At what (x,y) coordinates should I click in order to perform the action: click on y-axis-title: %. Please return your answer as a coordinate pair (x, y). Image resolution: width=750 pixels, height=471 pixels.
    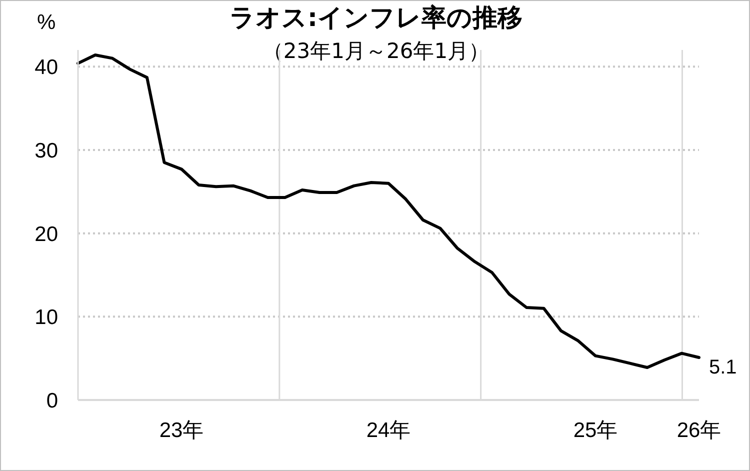
    Looking at the image, I should click on (46, 23).